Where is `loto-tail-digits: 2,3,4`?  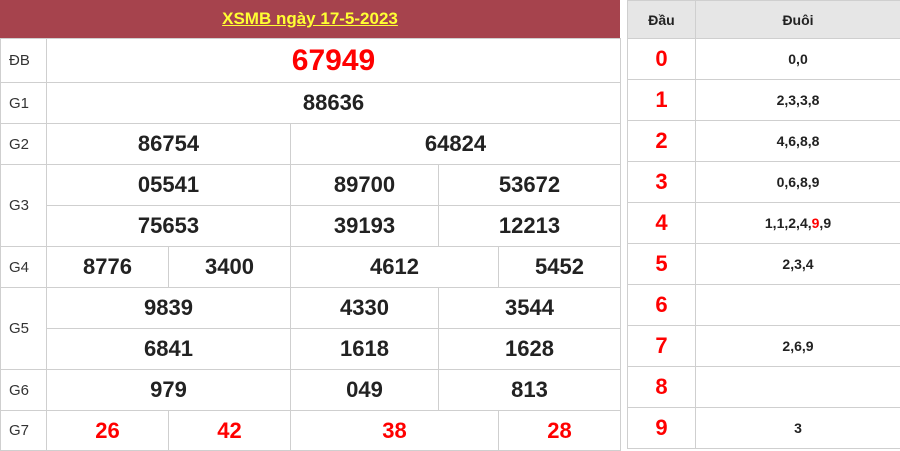
loto-tail-digits: 2,3,4 is located at coordinates (797, 264).